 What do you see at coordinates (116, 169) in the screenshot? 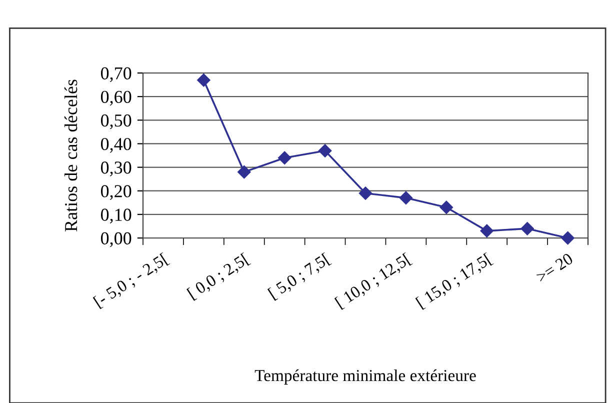
I see `y-tick-label: 0,30` at bounding box center [116, 169].